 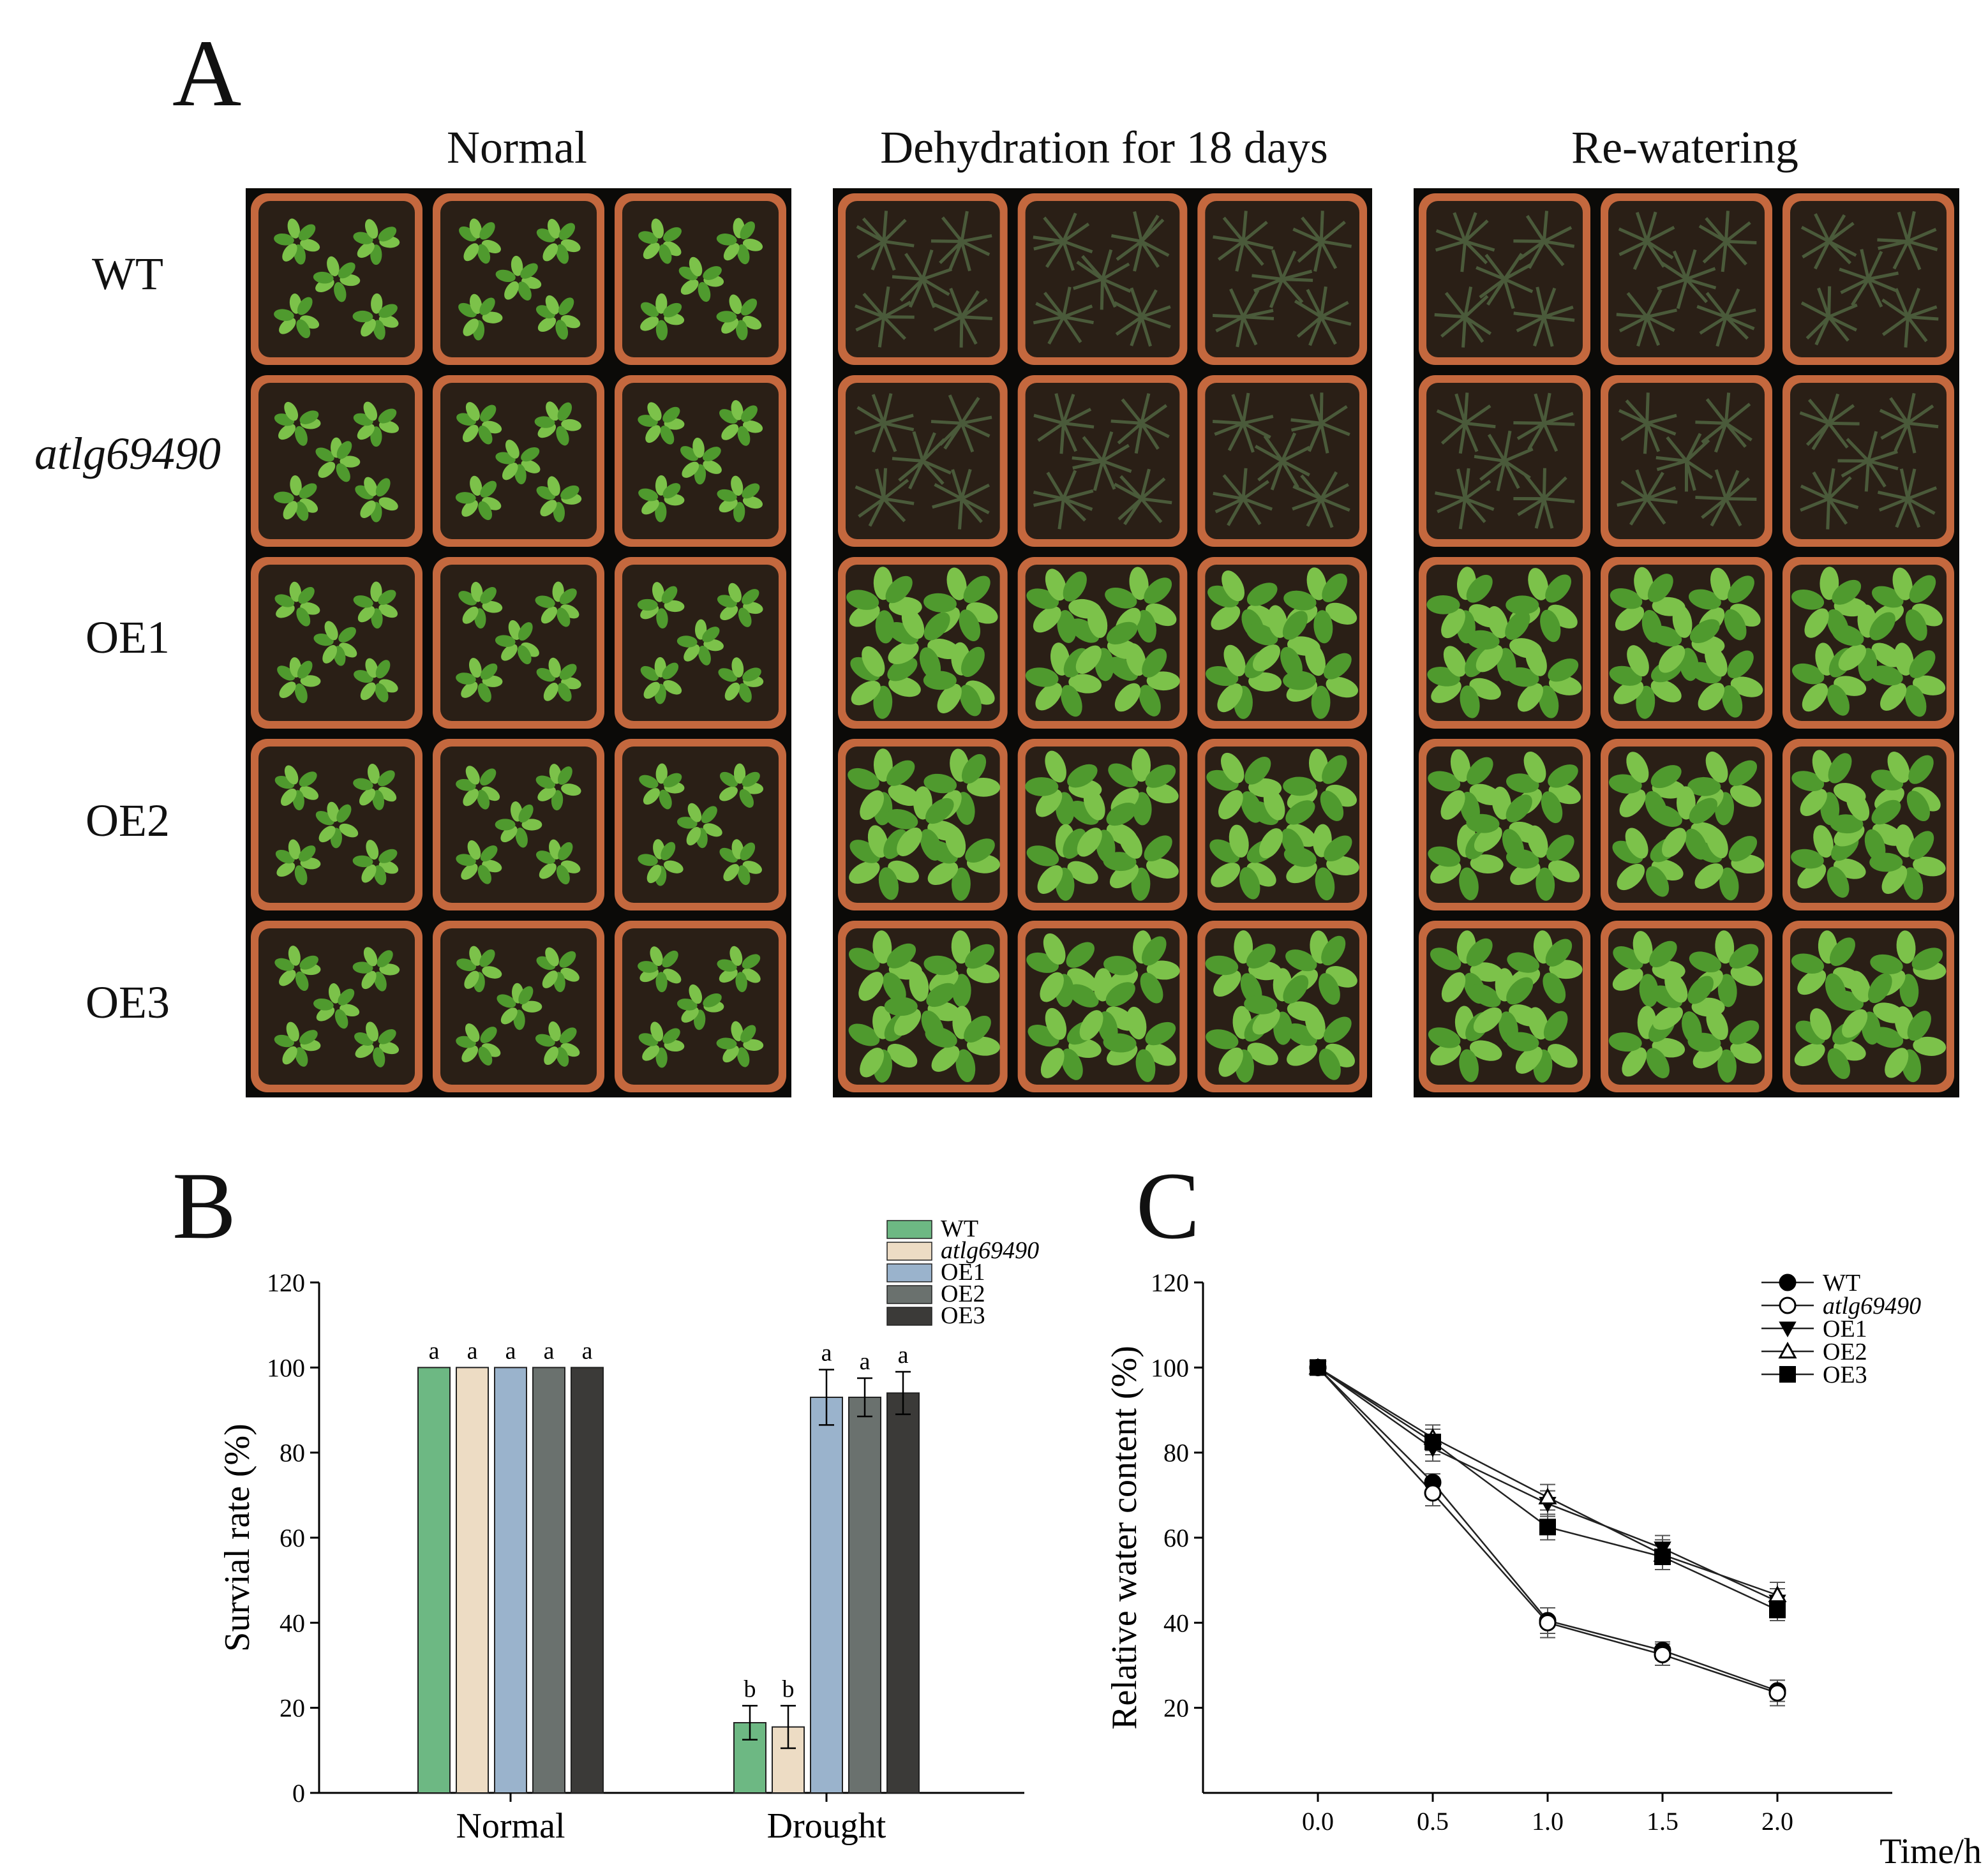 I want to click on legend-label: WT, so click(x=960, y=1228).